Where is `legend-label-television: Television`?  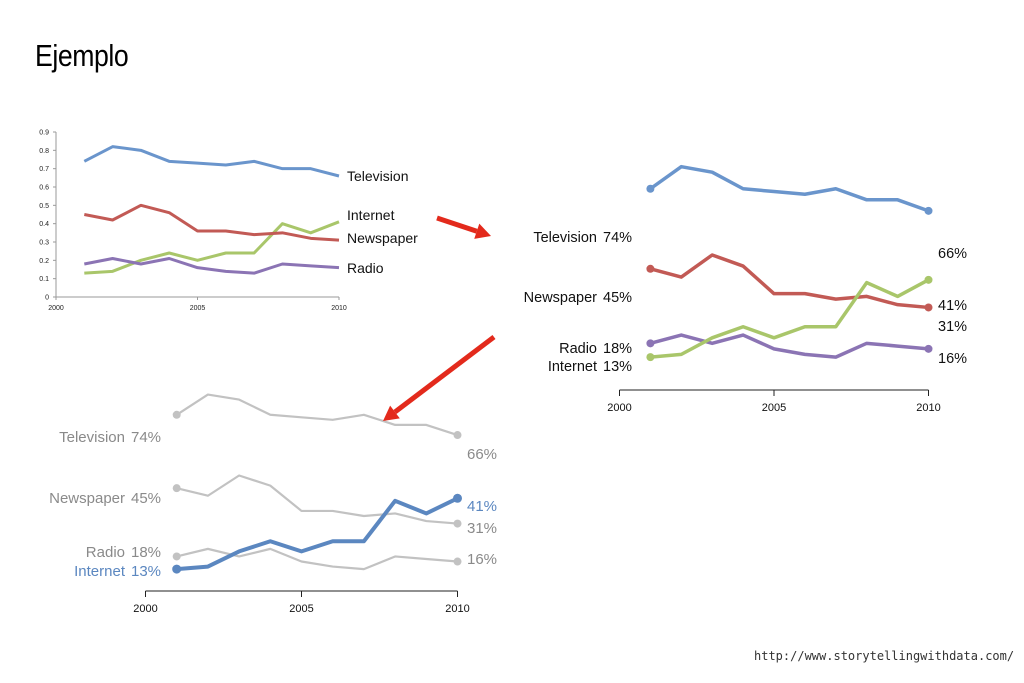 legend-label-television: Television is located at coordinates (377, 176).